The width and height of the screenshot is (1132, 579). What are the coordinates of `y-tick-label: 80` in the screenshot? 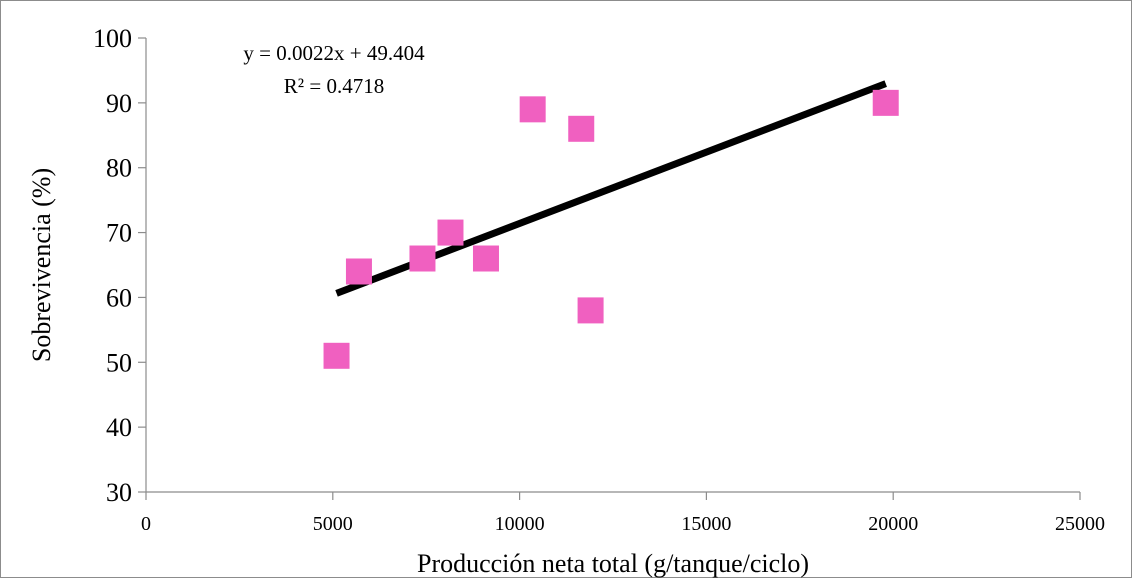 It's located at (119, 168).